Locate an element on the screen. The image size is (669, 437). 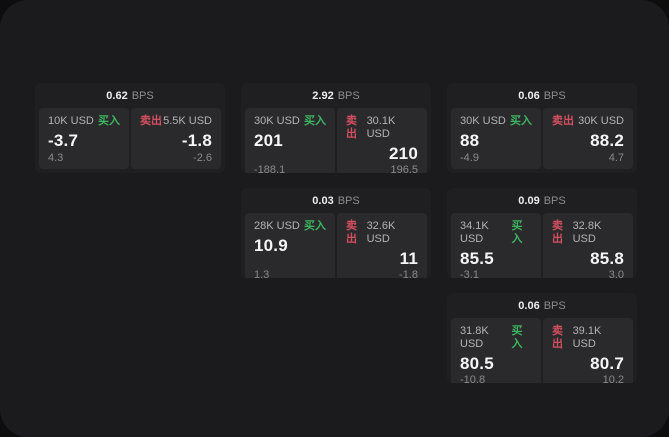
sell-delta: 196.5 is located at coordinates (404, 168).